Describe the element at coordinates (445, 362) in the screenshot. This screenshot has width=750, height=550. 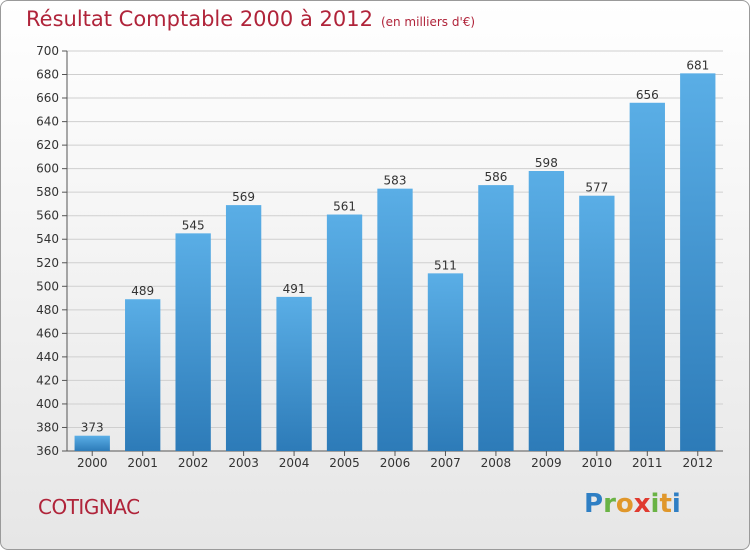
I see `bar-2007` at that location.